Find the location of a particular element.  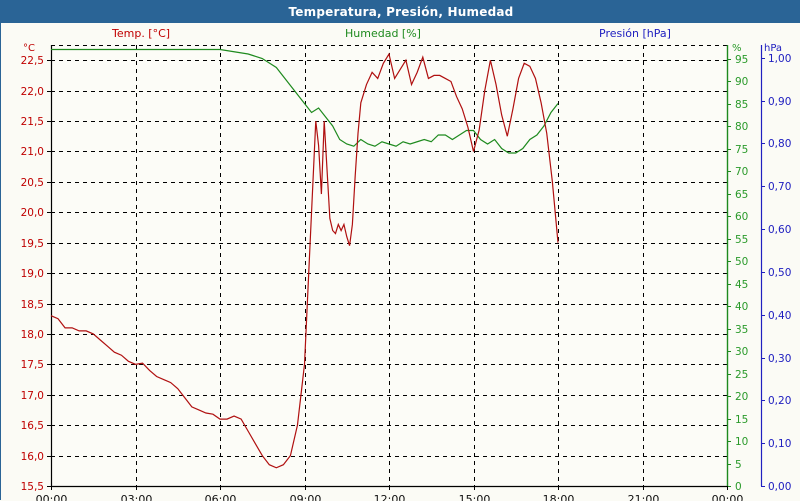

svg-text: 0,70 is located at coordinates (779, 187).